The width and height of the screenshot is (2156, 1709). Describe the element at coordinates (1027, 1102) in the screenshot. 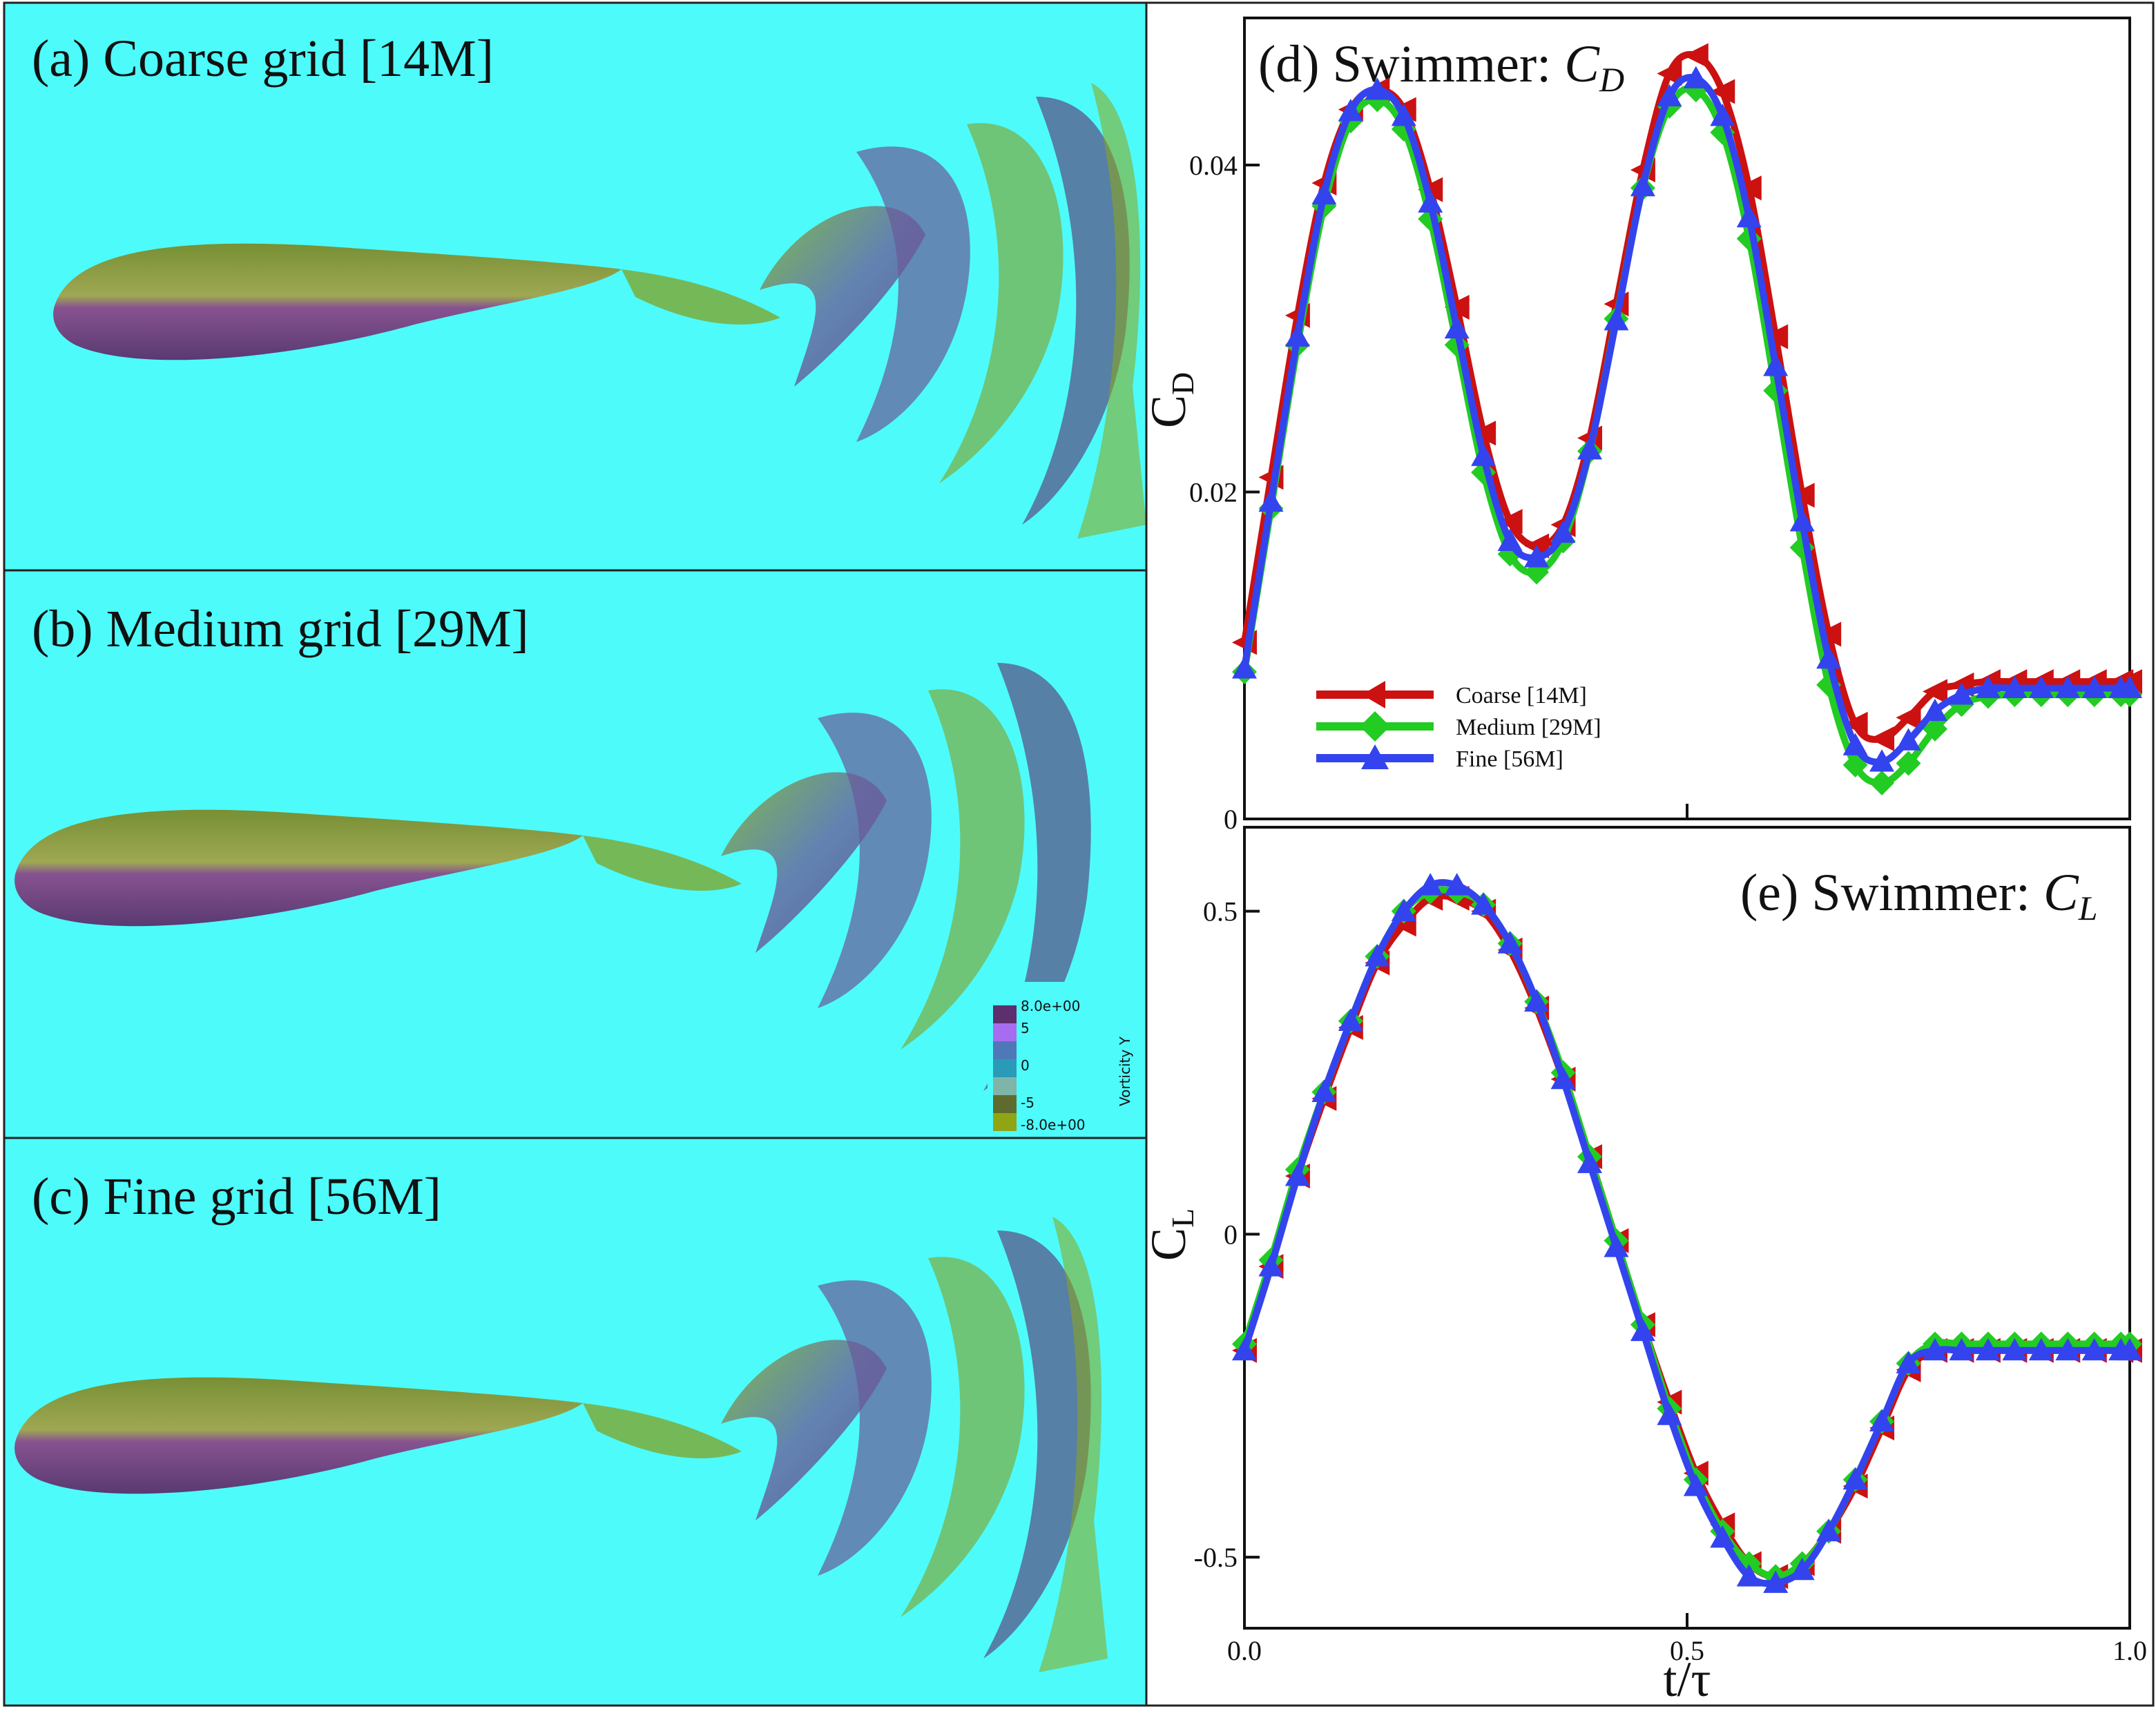

I see `colorbar-label-neg5: -5` at that location.